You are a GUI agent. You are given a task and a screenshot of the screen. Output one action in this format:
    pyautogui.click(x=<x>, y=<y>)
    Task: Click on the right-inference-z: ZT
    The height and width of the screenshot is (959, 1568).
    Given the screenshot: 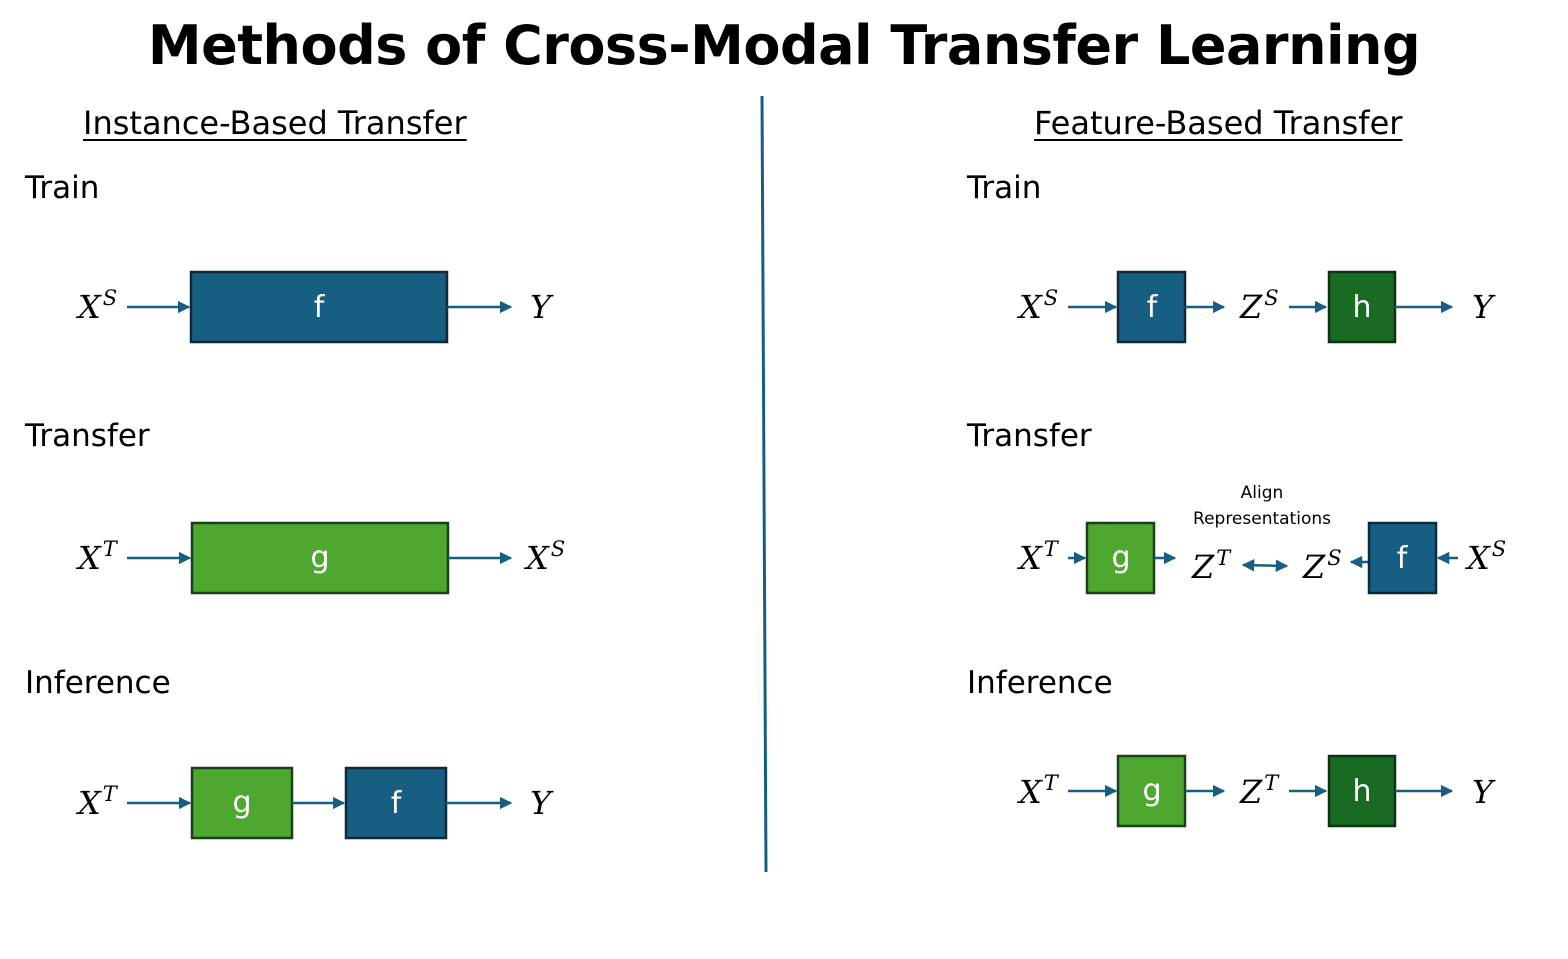 What is the action you would take?
    pyautogui.click(x=1259, y=791)
    